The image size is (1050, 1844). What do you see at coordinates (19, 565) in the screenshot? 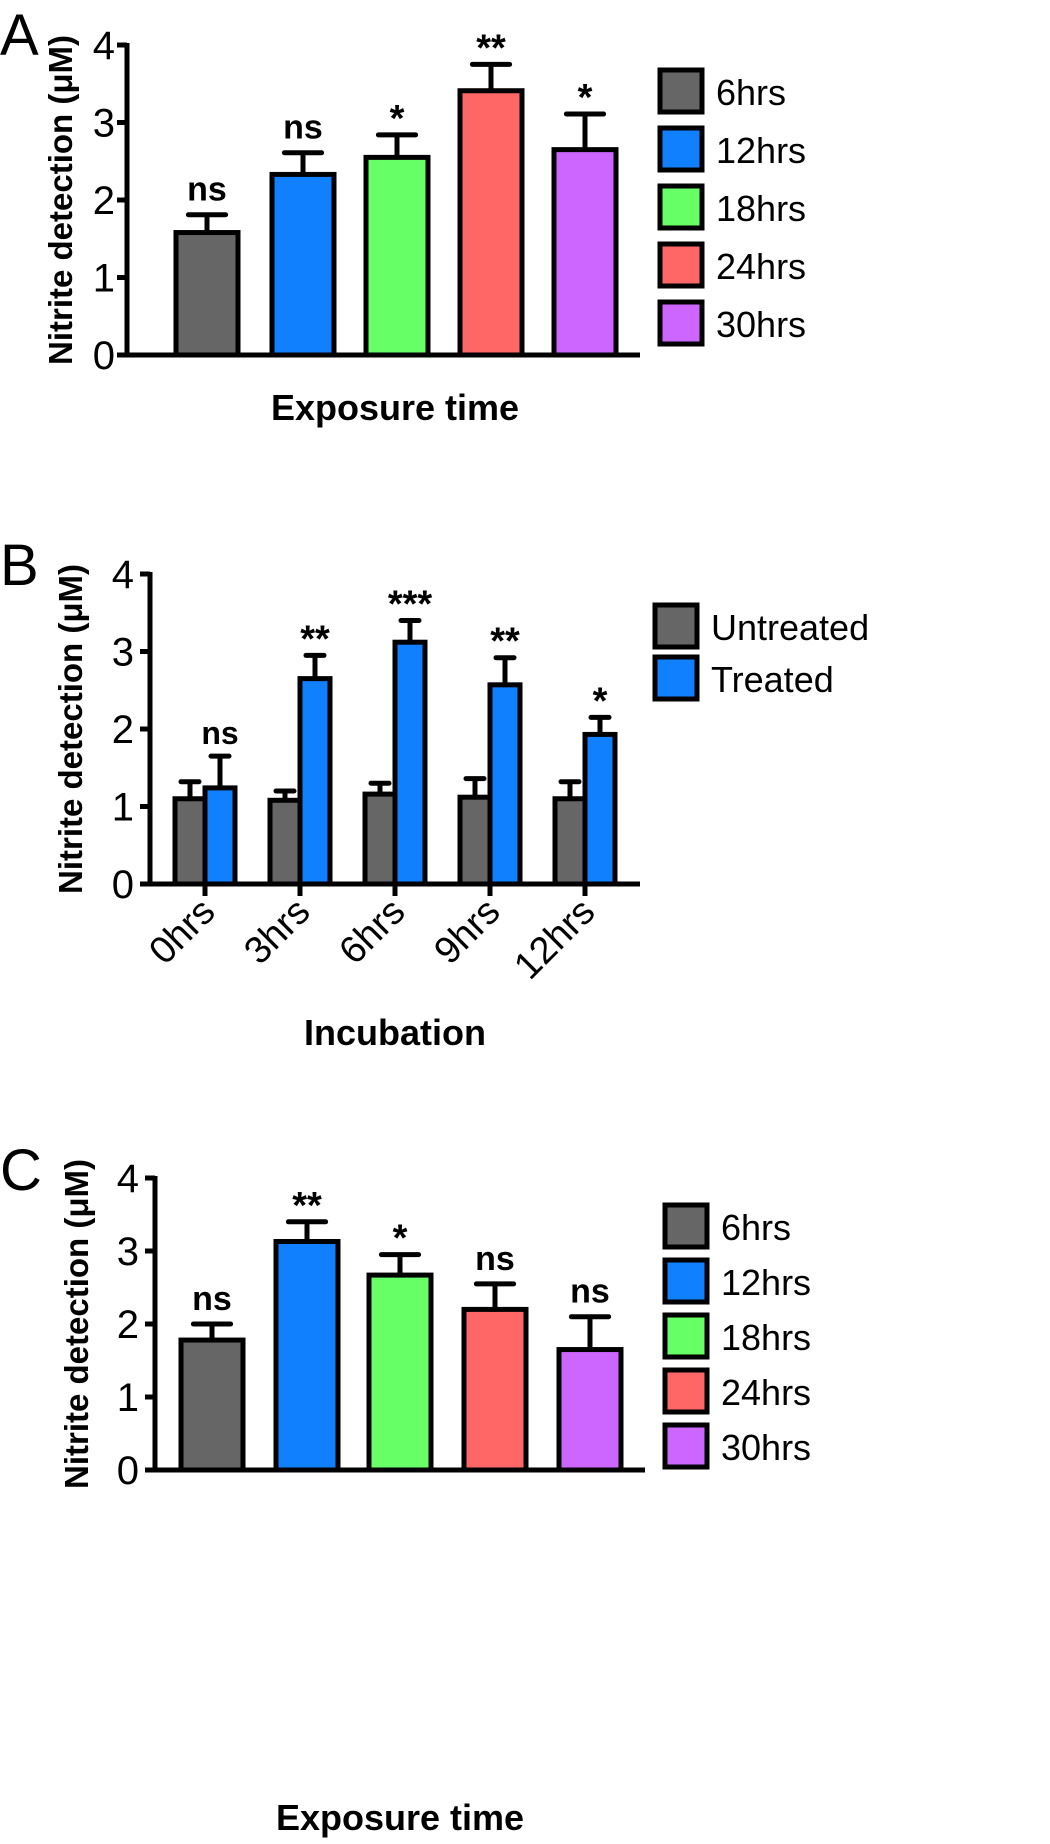
I see `panel-label: B` at bounding box center [19, 565].